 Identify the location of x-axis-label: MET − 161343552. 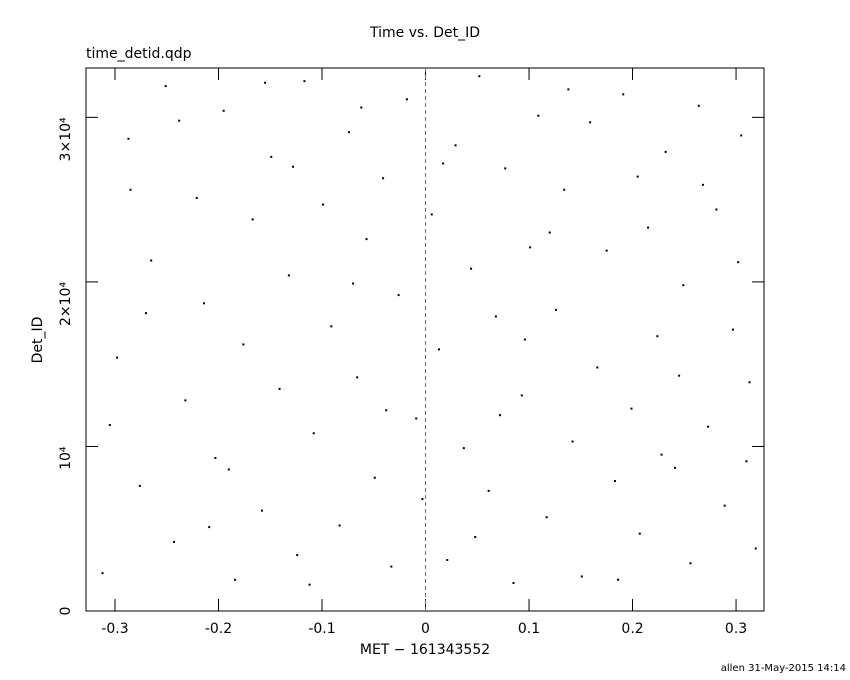
(425, 650).